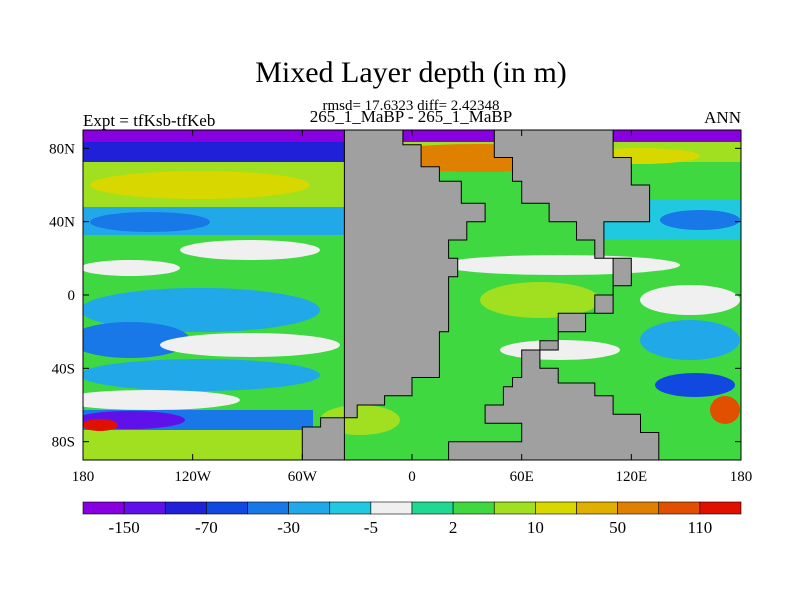  Describe the element at coordinates (411, 72) in the screenshot. I see `chart-title: Mixed Layer depth (in m)` at that location.